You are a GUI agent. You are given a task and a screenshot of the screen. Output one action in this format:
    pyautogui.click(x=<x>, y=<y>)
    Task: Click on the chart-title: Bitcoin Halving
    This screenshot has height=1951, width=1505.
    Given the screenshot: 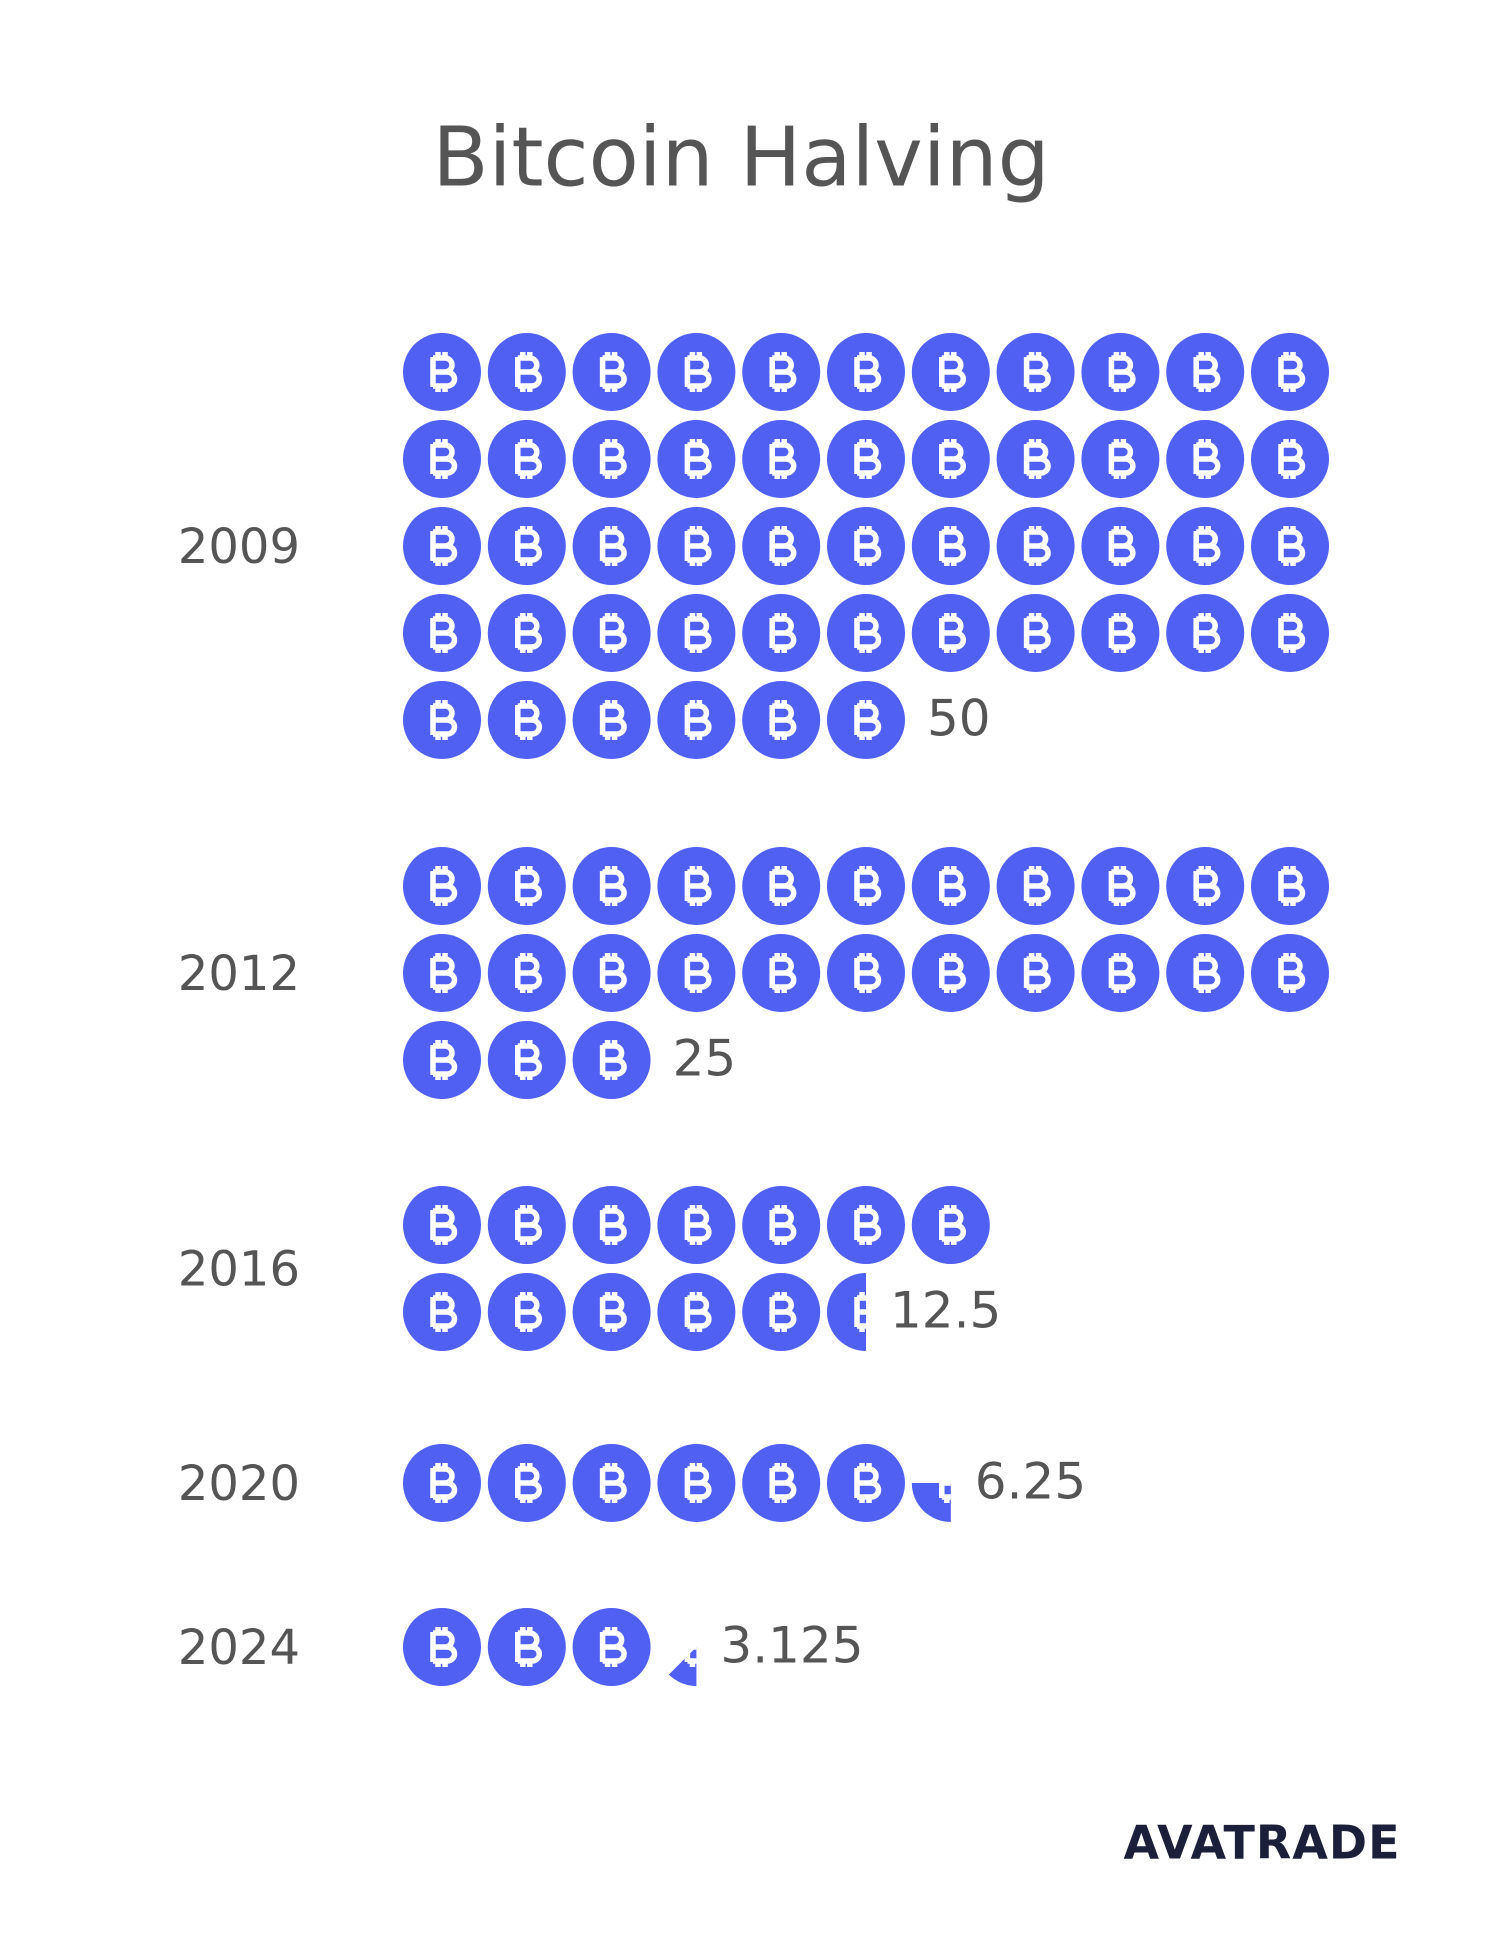 What is the action you would take?
    pyautogui.click(x=740, y=157)
    